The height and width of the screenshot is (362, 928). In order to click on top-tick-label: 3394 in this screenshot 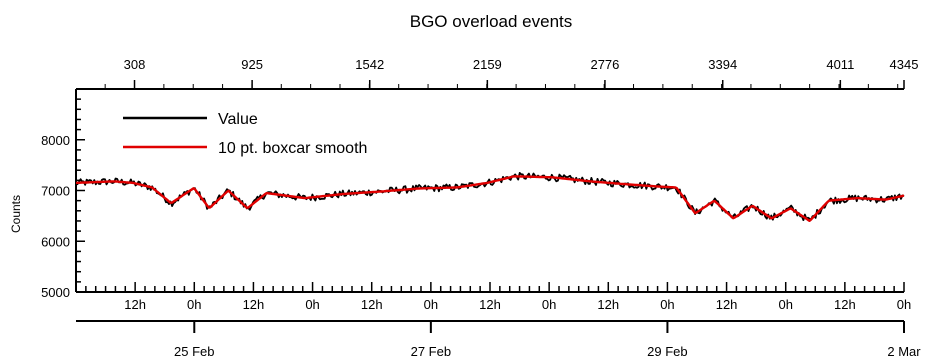, I will do `click(722, 64)`.